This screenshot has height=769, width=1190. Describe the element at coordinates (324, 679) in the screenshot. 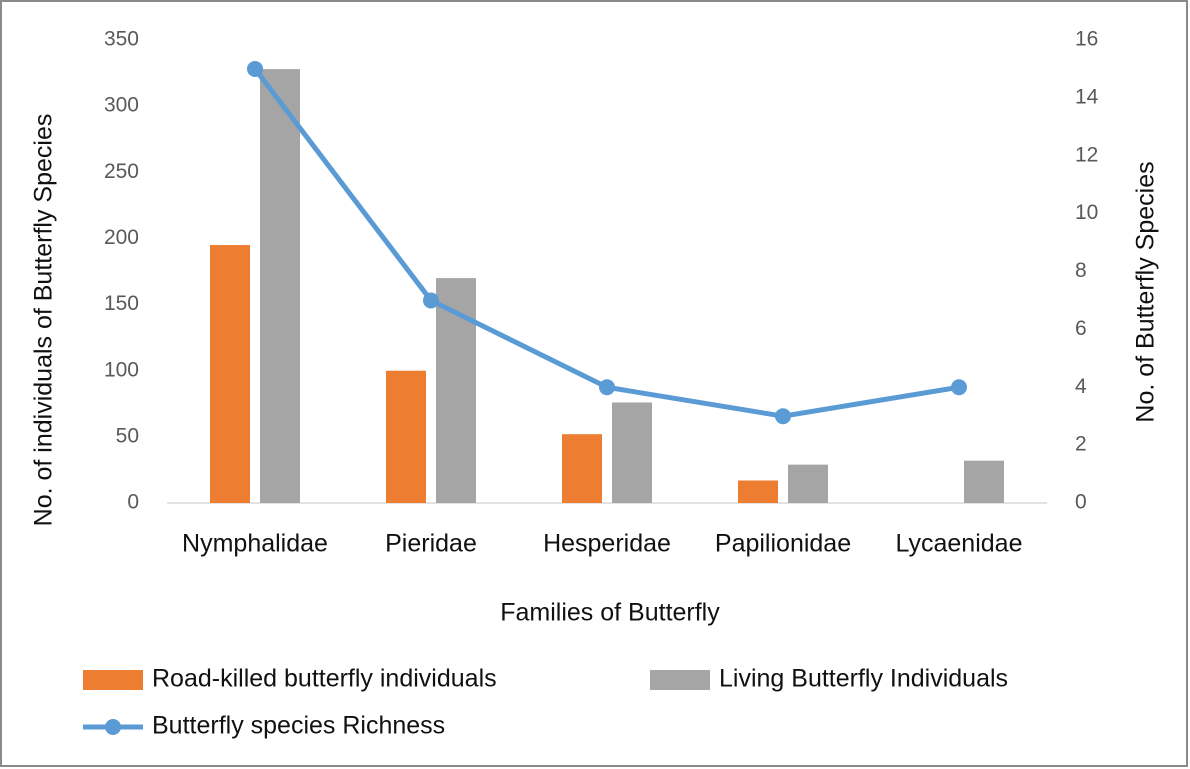

I see `legend-label: Road-killed butterfly individuals` at that location.